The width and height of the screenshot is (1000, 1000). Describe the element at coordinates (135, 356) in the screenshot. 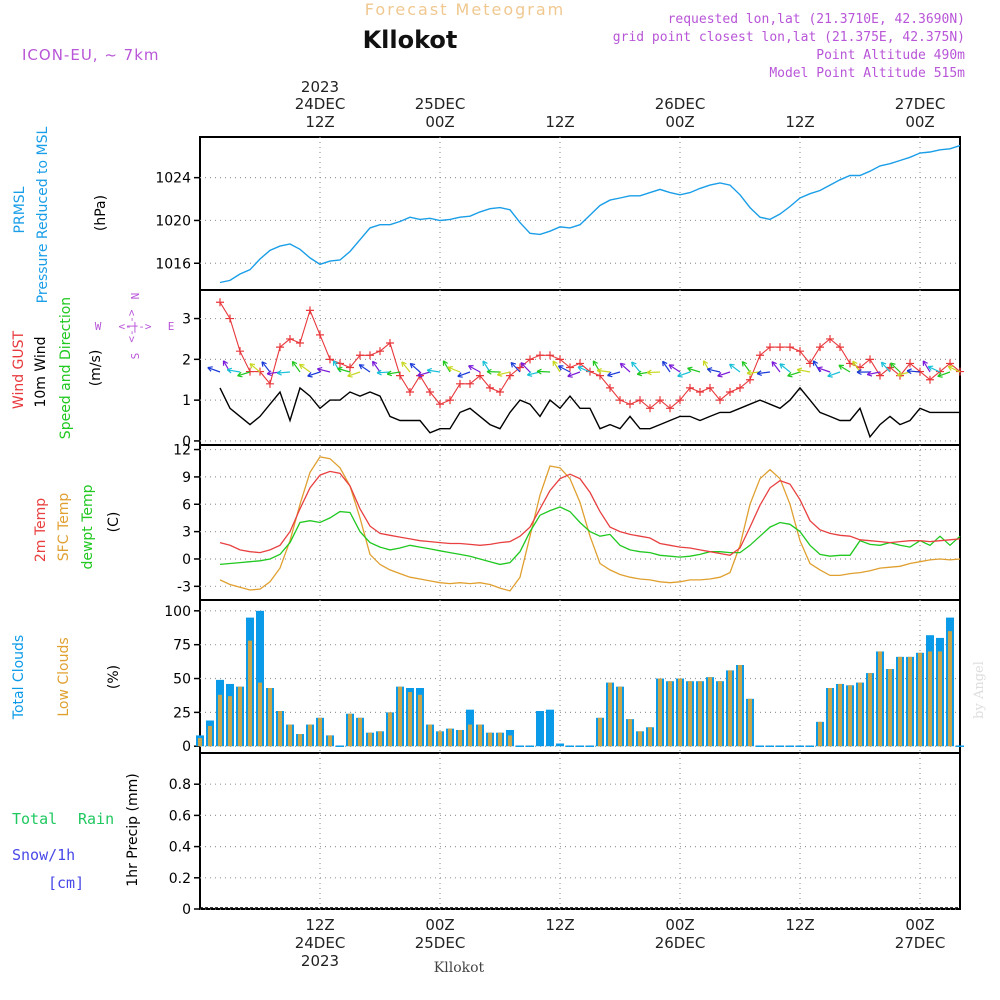

I see `compass-s: S` at that location.